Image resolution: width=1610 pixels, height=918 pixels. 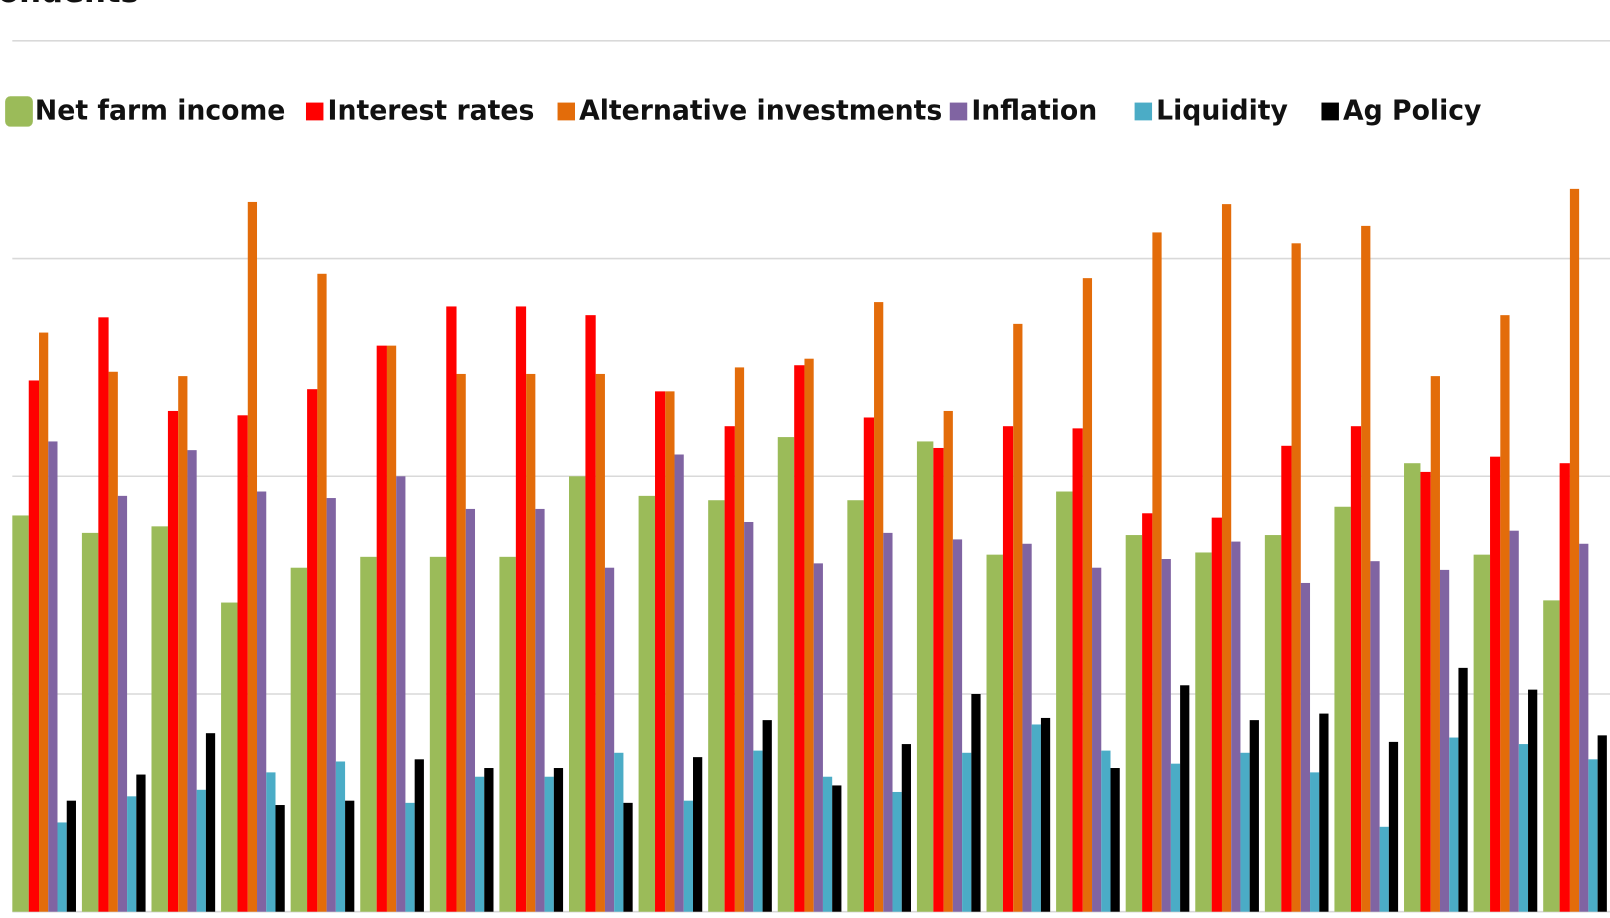 What do you see at coordinates (431, 110) in the screenshot?
I see `legend-label: Interest rates` at bounding box center [431, 110].